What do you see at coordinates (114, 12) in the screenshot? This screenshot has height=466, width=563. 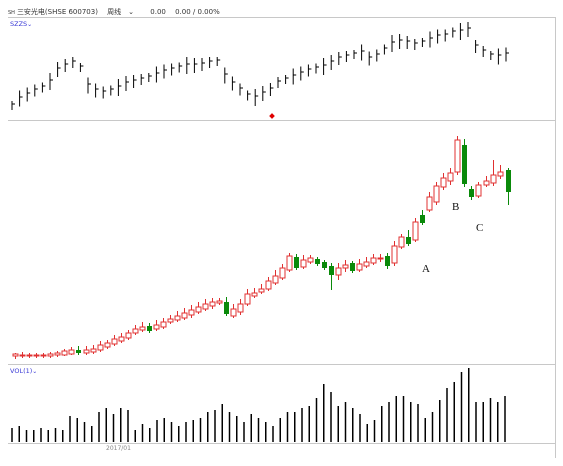 I see `period-label: 周线` at bounding box center [114, 12].